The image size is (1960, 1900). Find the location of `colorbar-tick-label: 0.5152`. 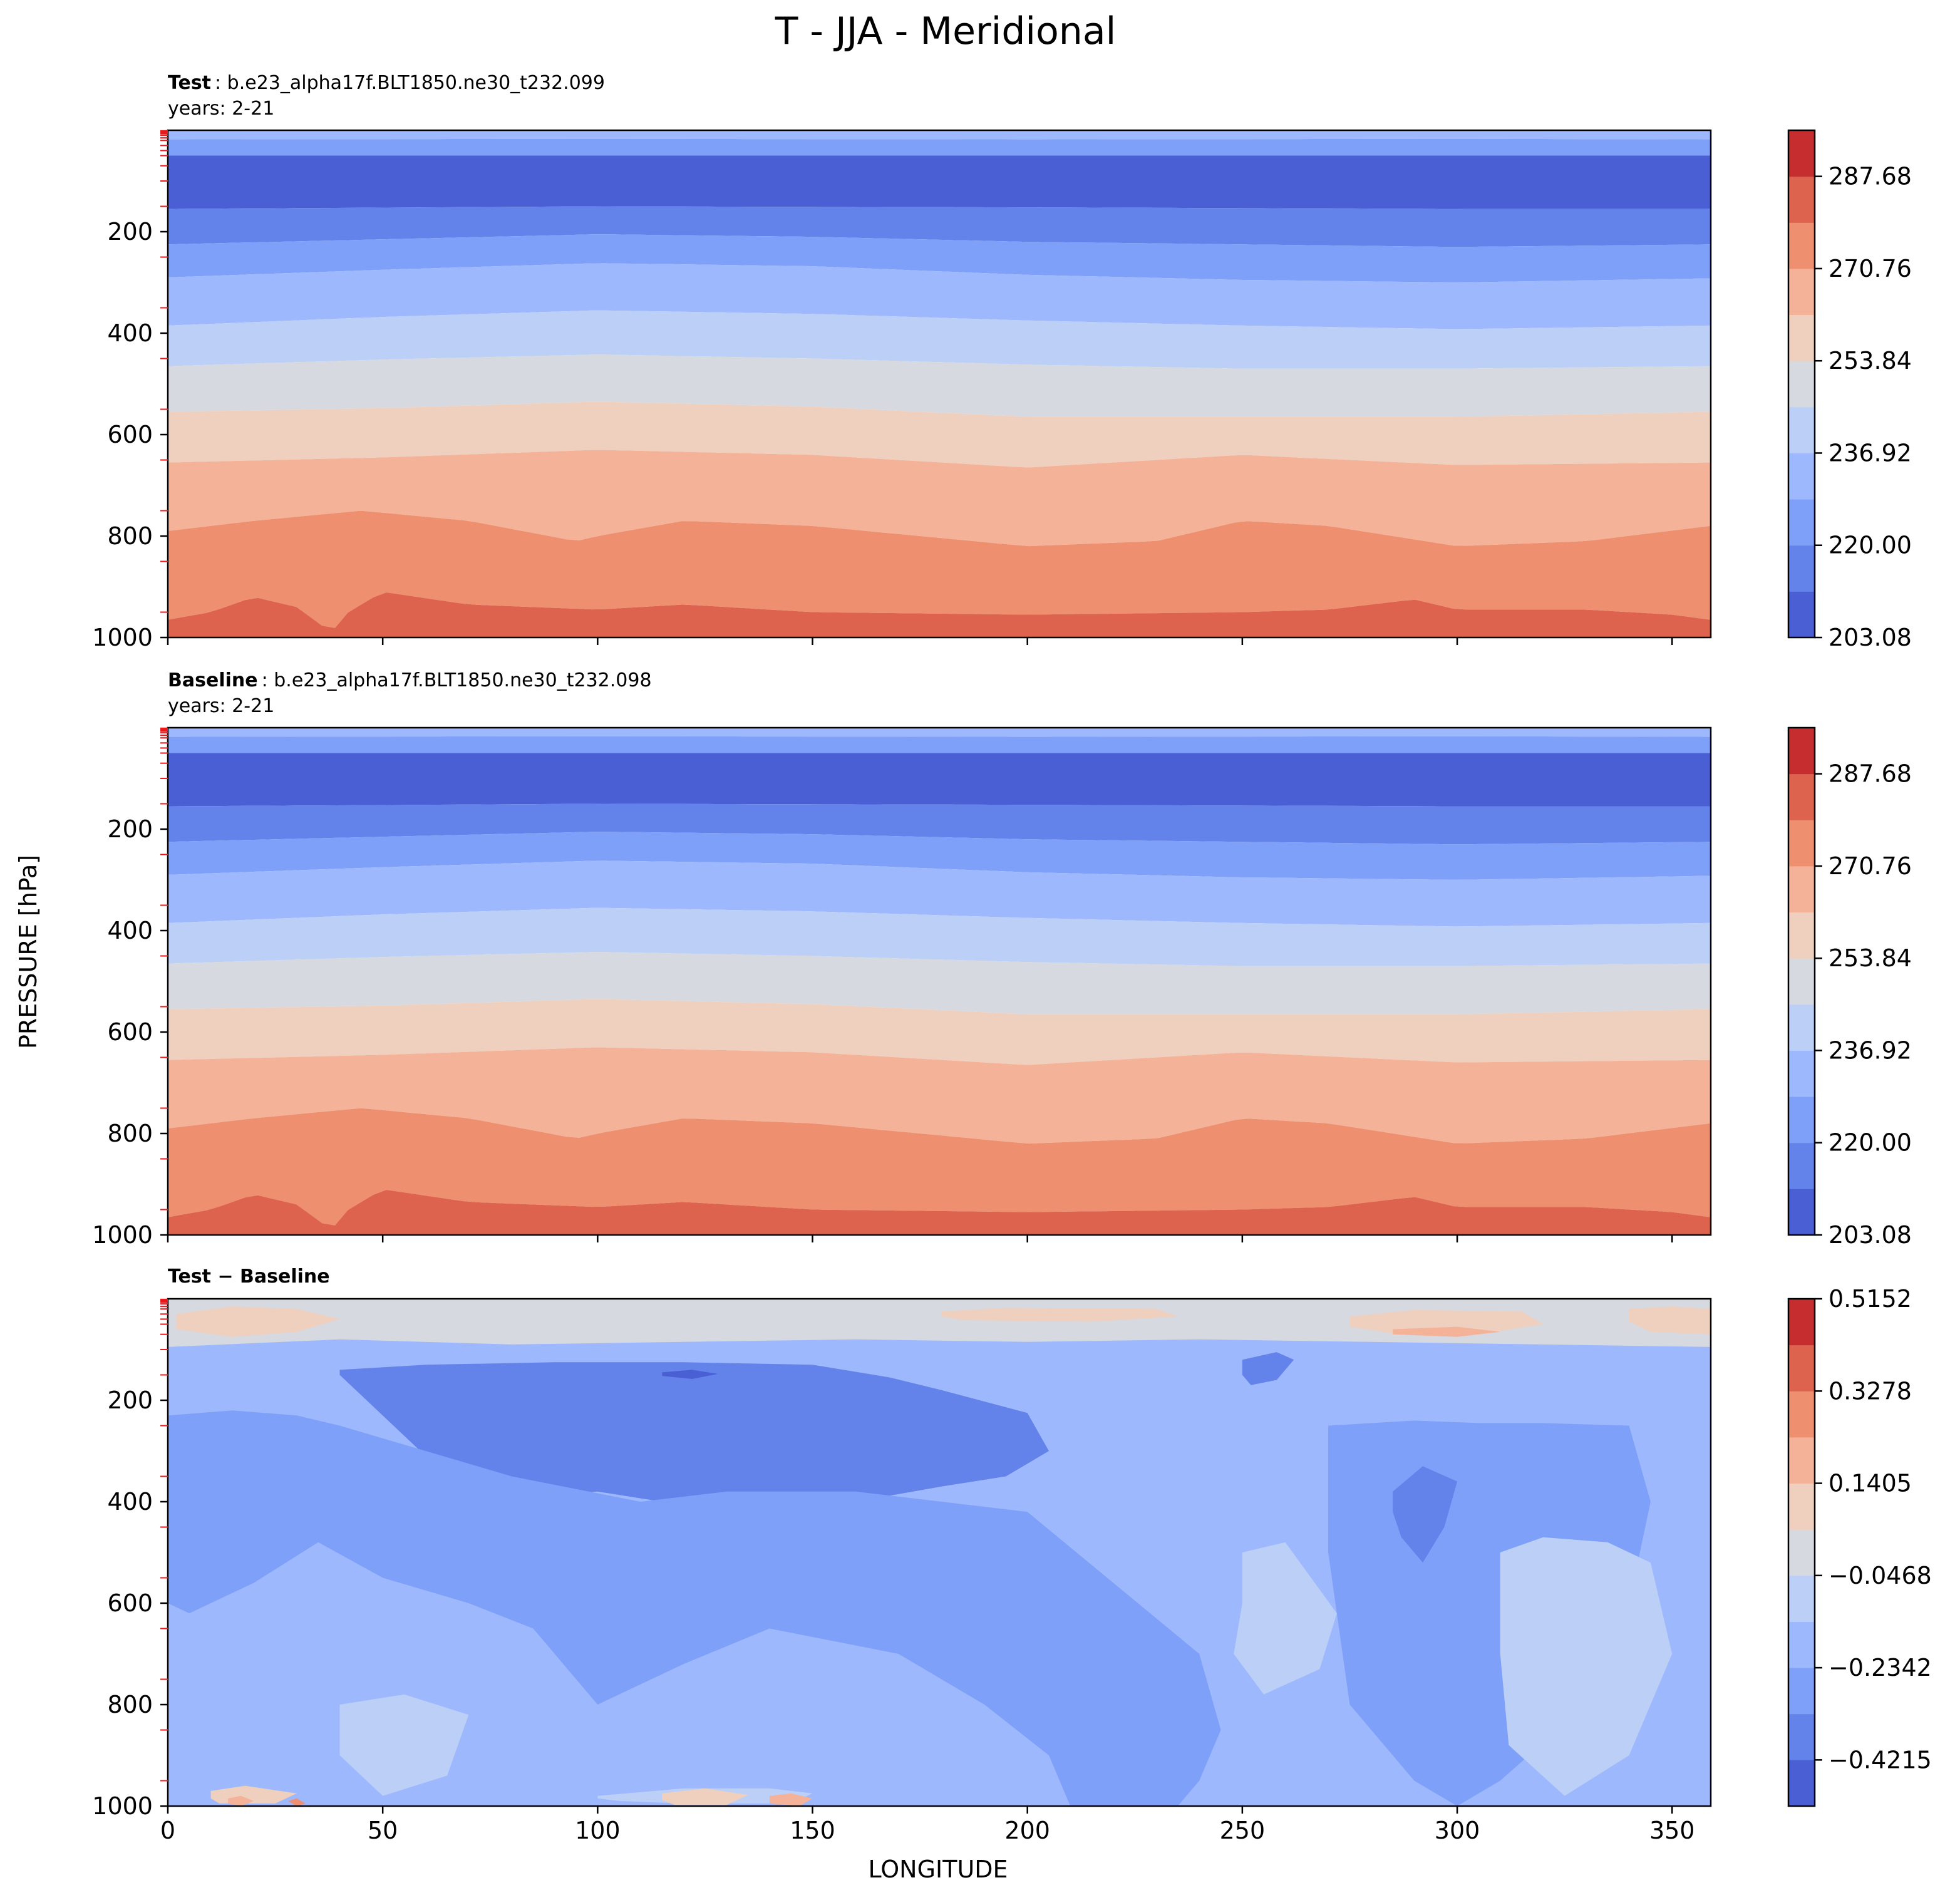

colorbar-tick-label: 0.5152 is located at coordinates (1870, 1299).